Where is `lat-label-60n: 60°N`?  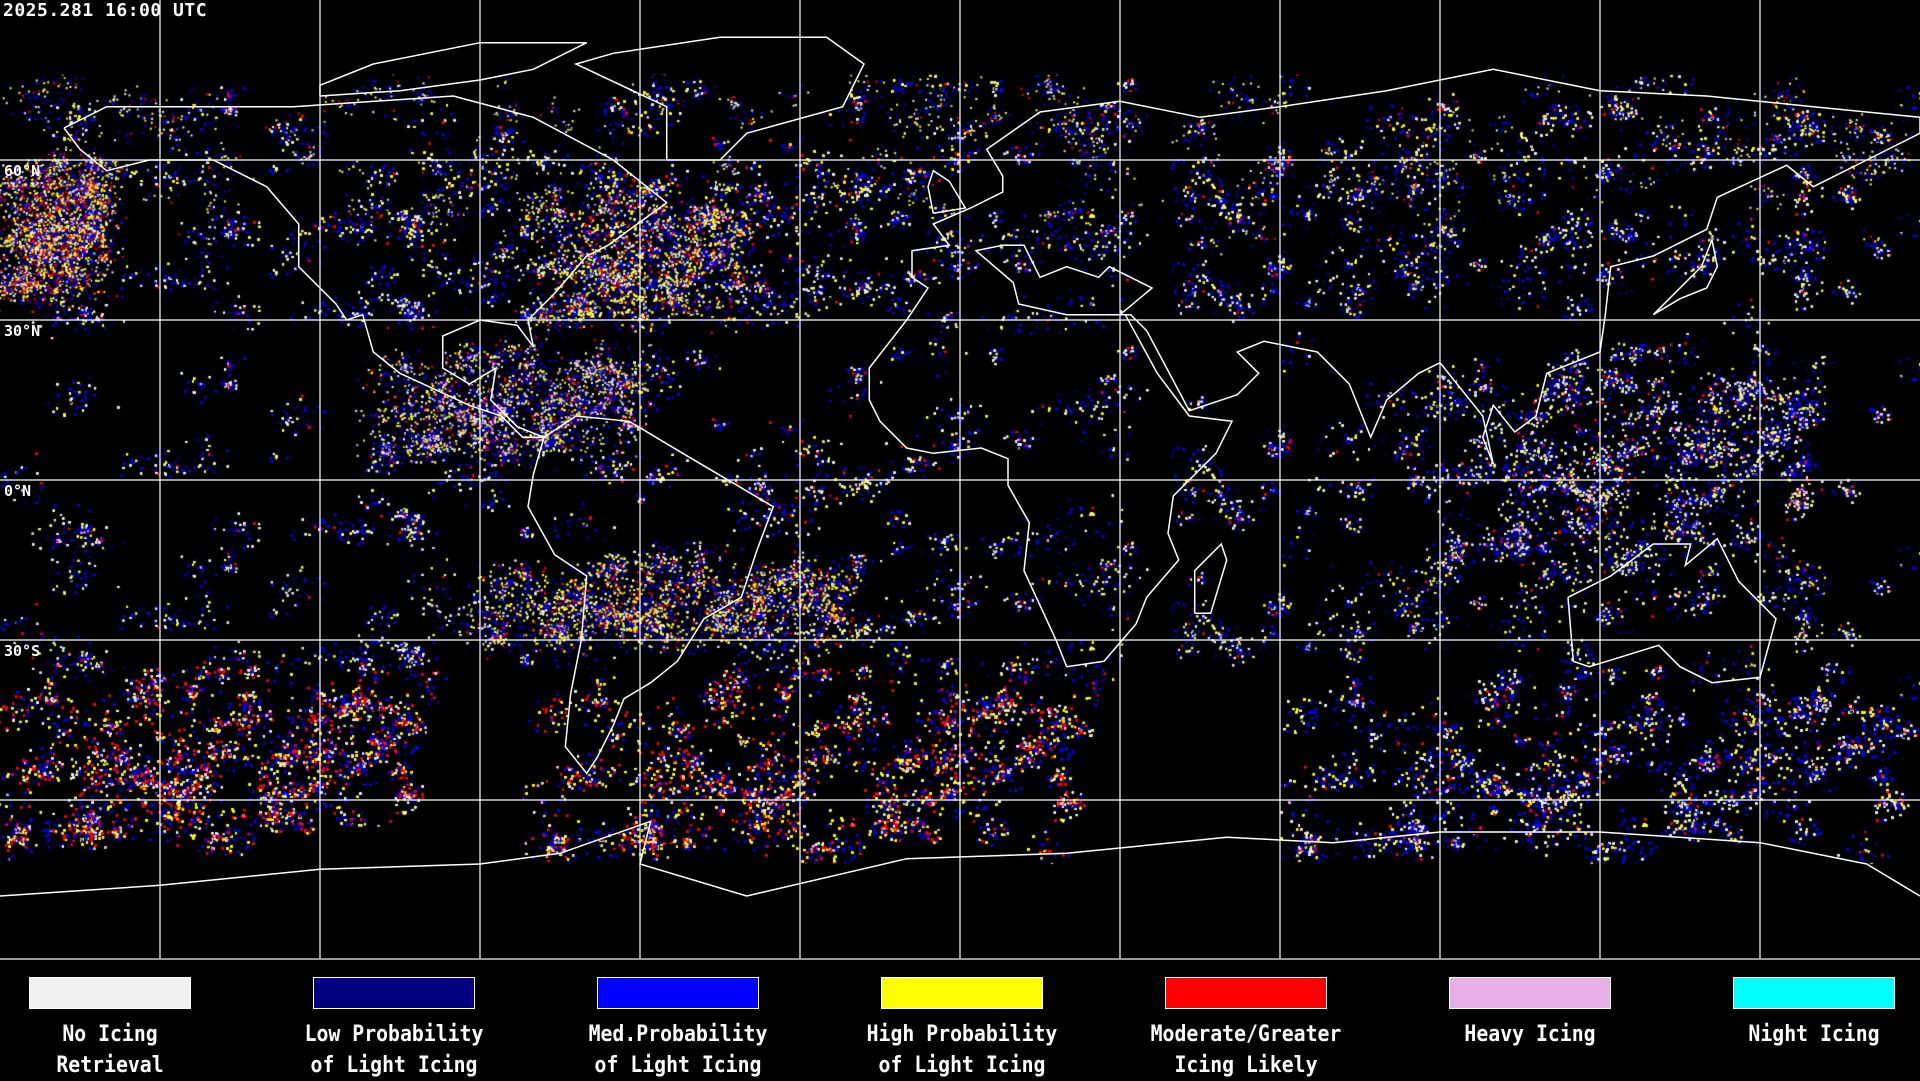 lat-label-60n: 60°N is located at coordinates (22, 171).